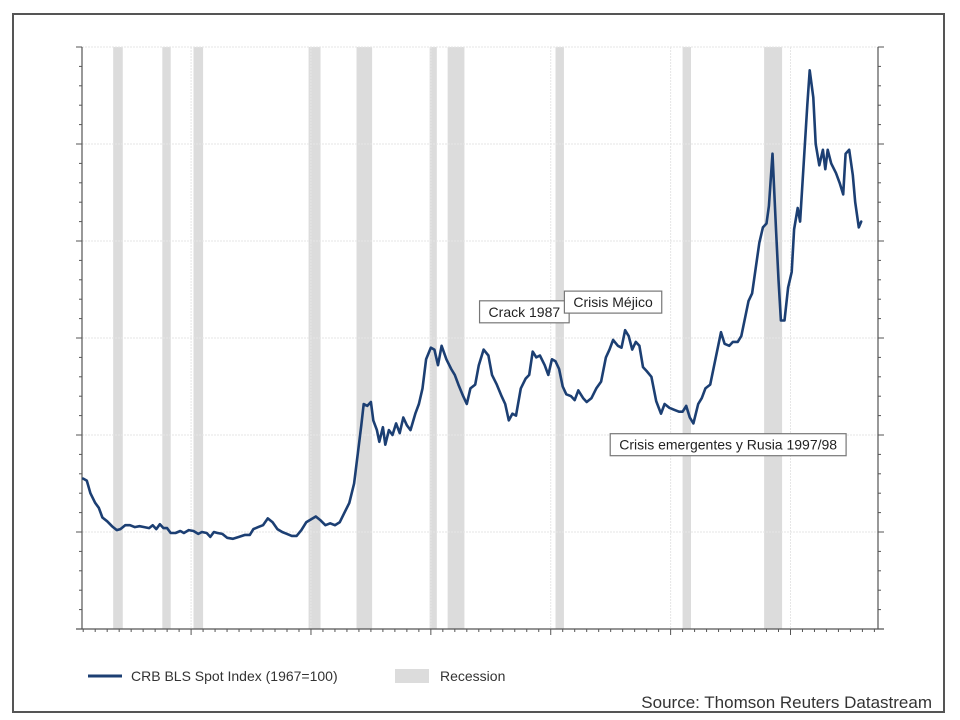 Image resolution: width=960 pixels, height=720 pixels. I want to click on legend-label-recession: Recession, so click(472, 676).